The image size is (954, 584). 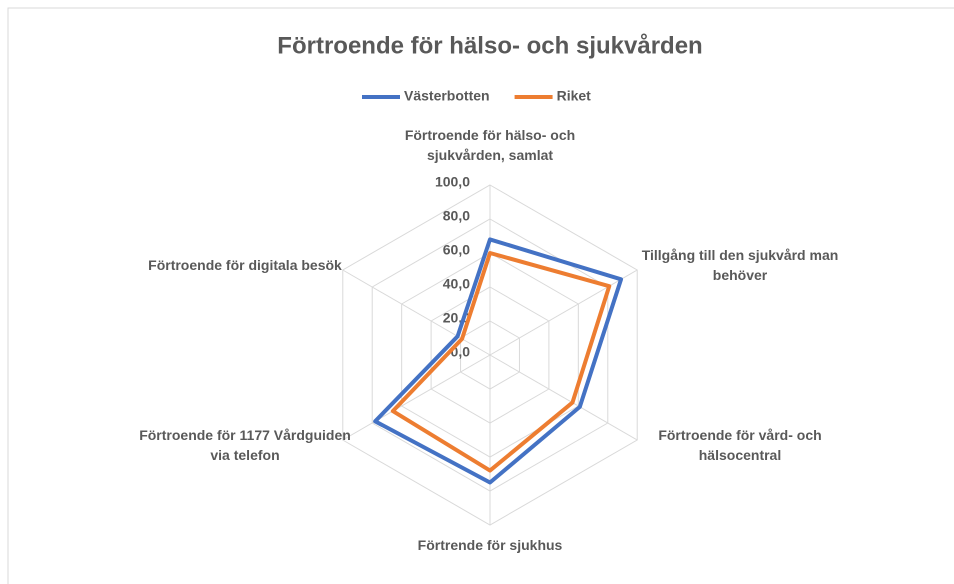 What do you see at coordinates (456, 284) in the screenshot?
I see `r-tick-label: 40,0` at bounding box center [456, 284].